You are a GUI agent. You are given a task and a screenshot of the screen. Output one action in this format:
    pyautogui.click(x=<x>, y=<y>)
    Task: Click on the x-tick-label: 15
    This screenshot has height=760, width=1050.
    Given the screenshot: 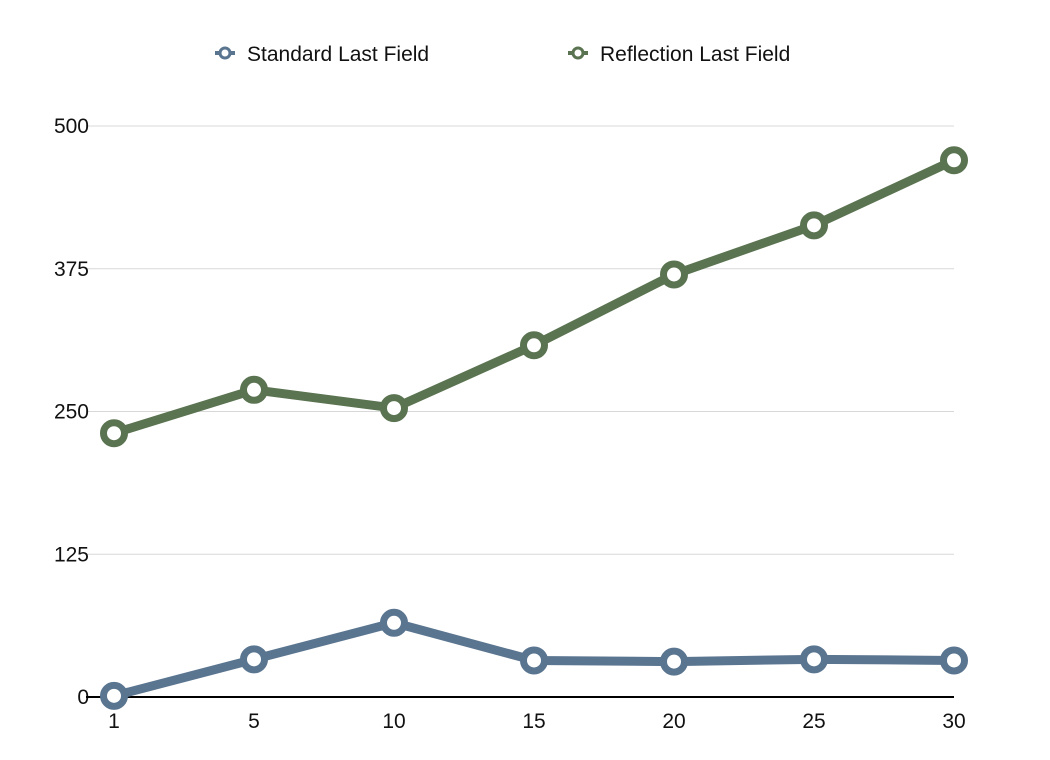 What is the action you would take?
    pyautogui.click(x=533, y=721)
    